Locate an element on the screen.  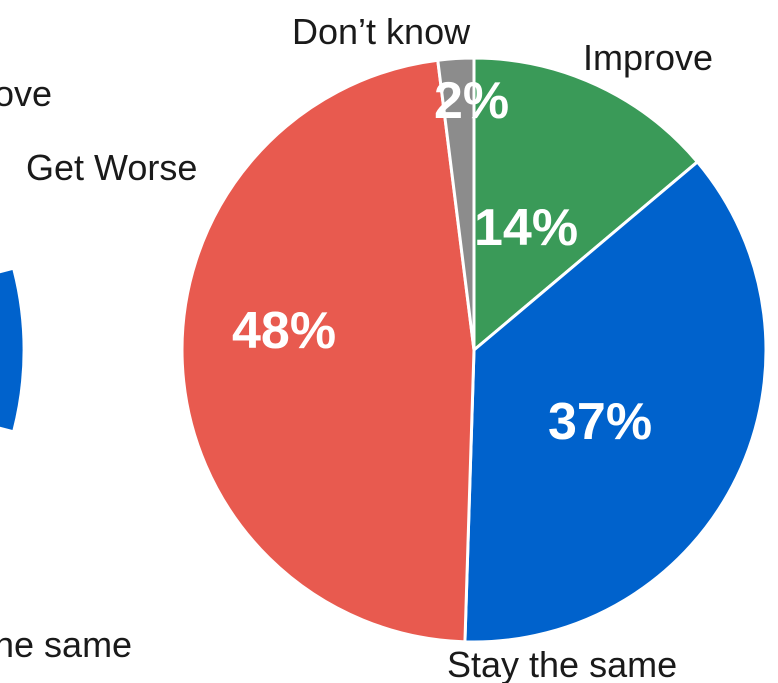
value-label-get-worse: 48% is located at coordinates (284, 331).